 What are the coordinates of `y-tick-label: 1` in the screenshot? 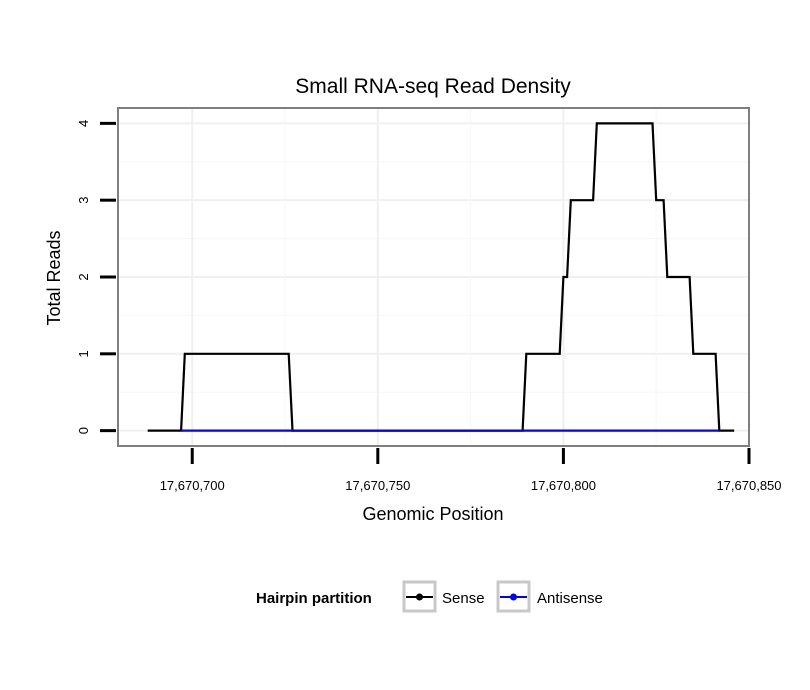 It's located at (83, 353).